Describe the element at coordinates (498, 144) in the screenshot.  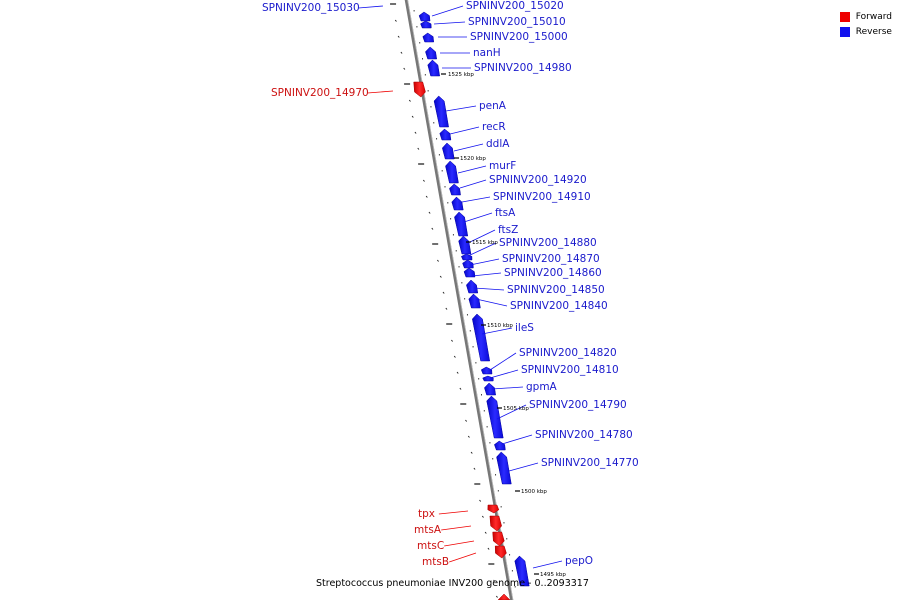
I see `gene-label-ddla: ddlA` at that location.